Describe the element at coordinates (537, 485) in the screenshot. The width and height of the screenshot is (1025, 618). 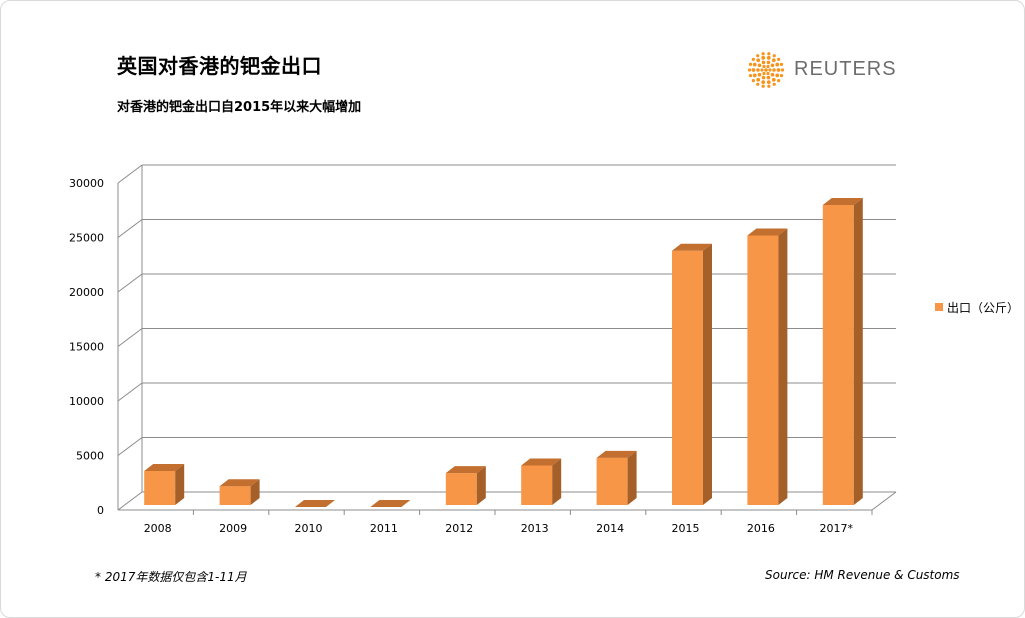
I see `bar-2013` at that location.